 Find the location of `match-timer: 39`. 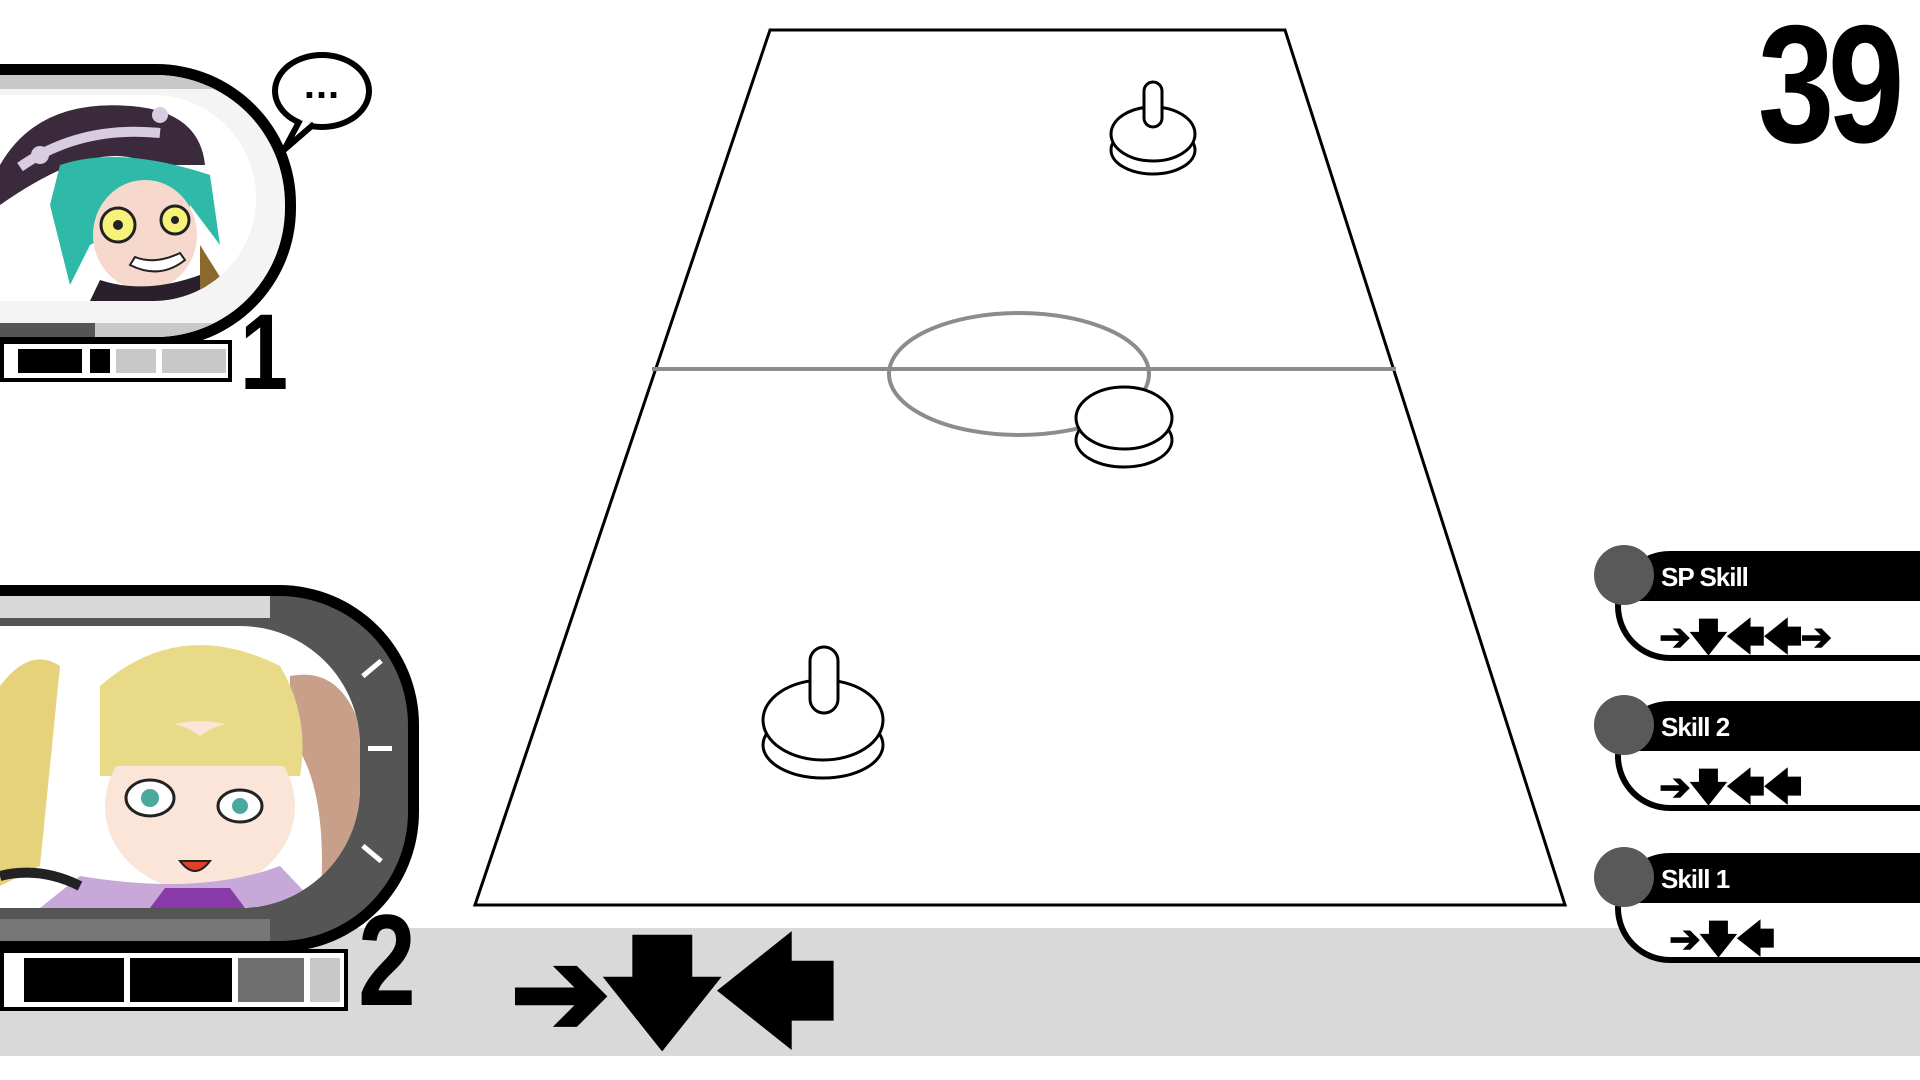

match-timer: 39 is located at coordinates (1831, 89).